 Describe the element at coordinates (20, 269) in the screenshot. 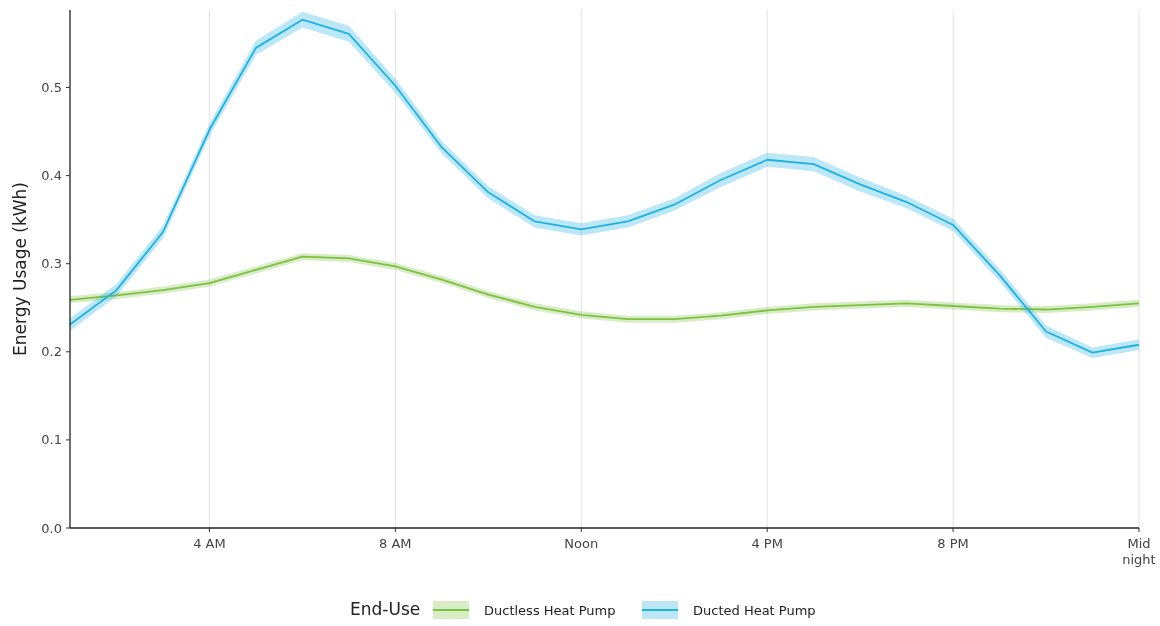

I see `y-axis-title: Energy Usage (kWh)` at that location.